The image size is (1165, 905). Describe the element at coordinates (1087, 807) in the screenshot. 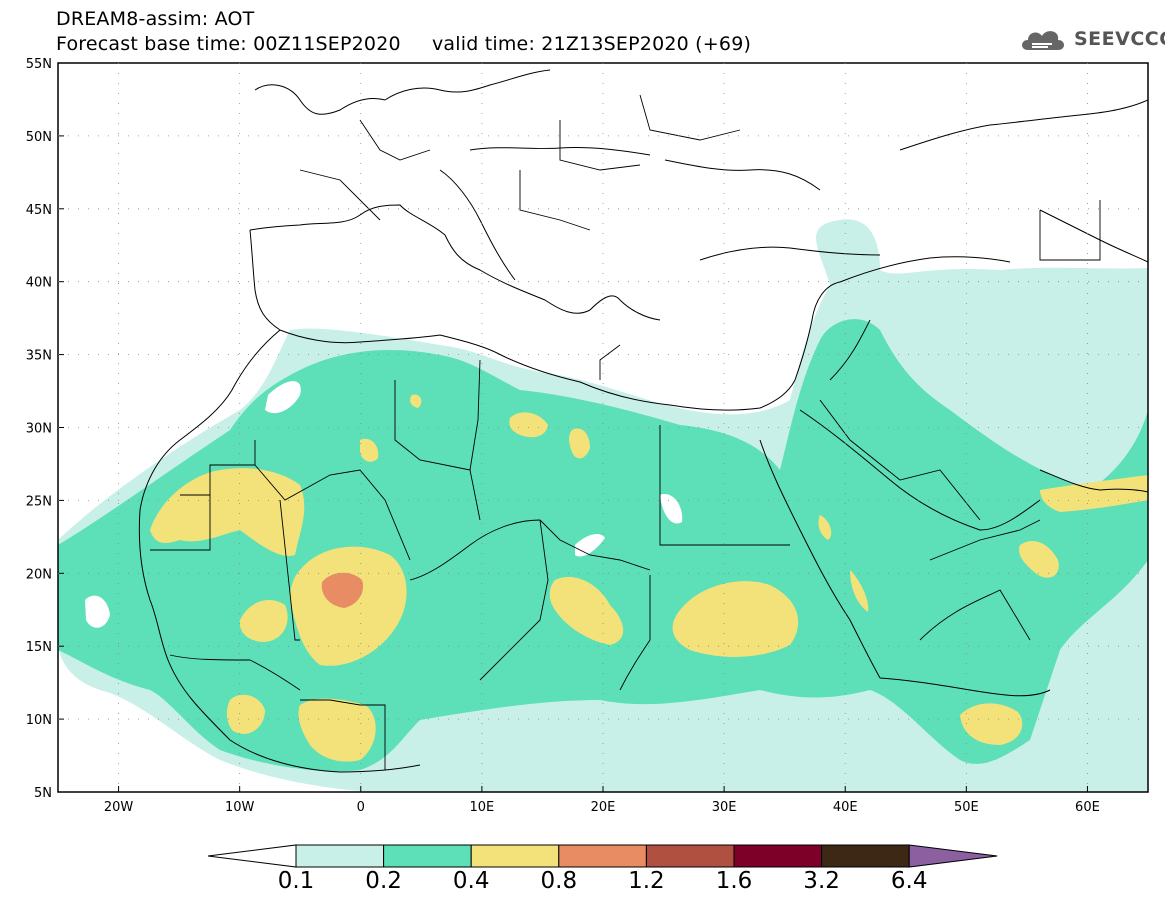

I see `lon-tick-label: 60E` at that location.